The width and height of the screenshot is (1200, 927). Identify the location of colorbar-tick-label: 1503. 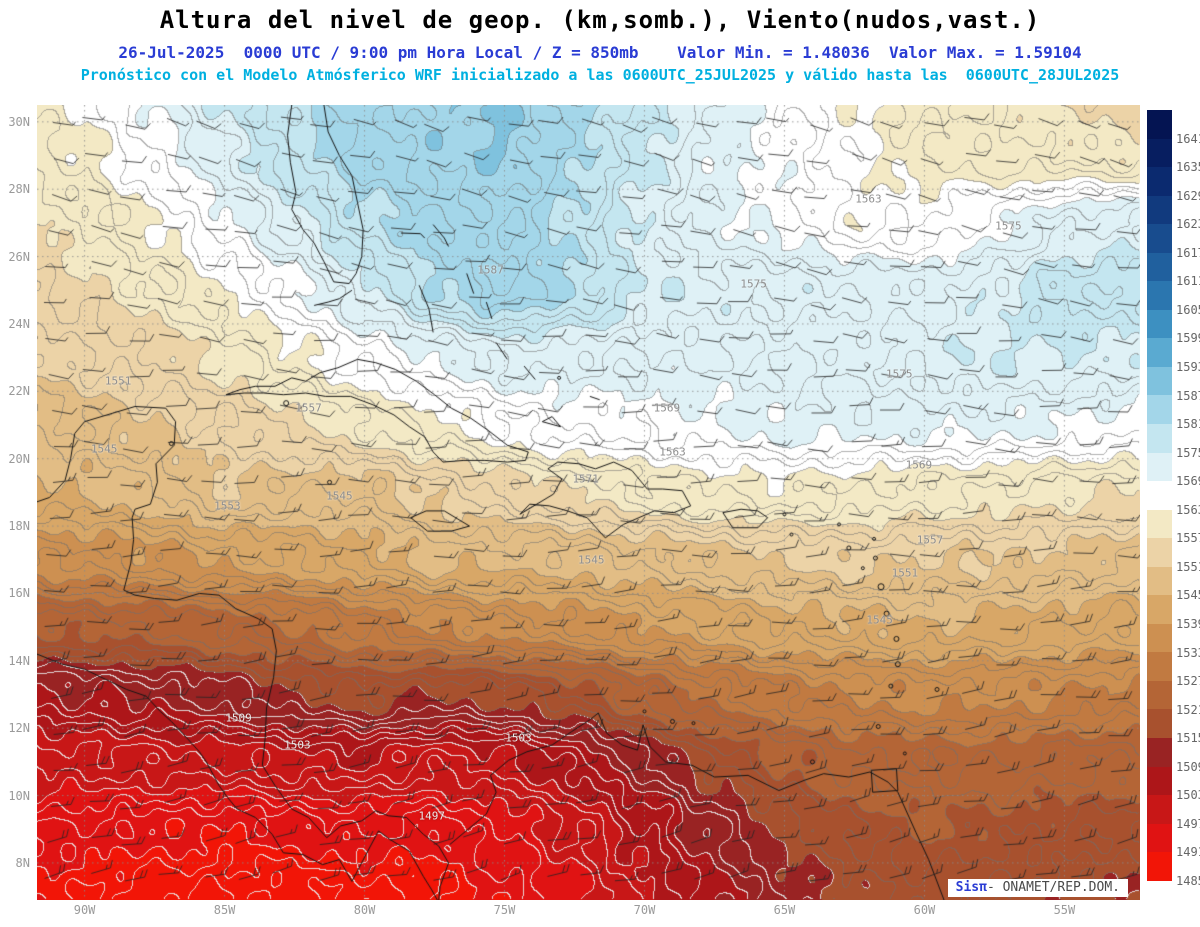
(1188, 795).